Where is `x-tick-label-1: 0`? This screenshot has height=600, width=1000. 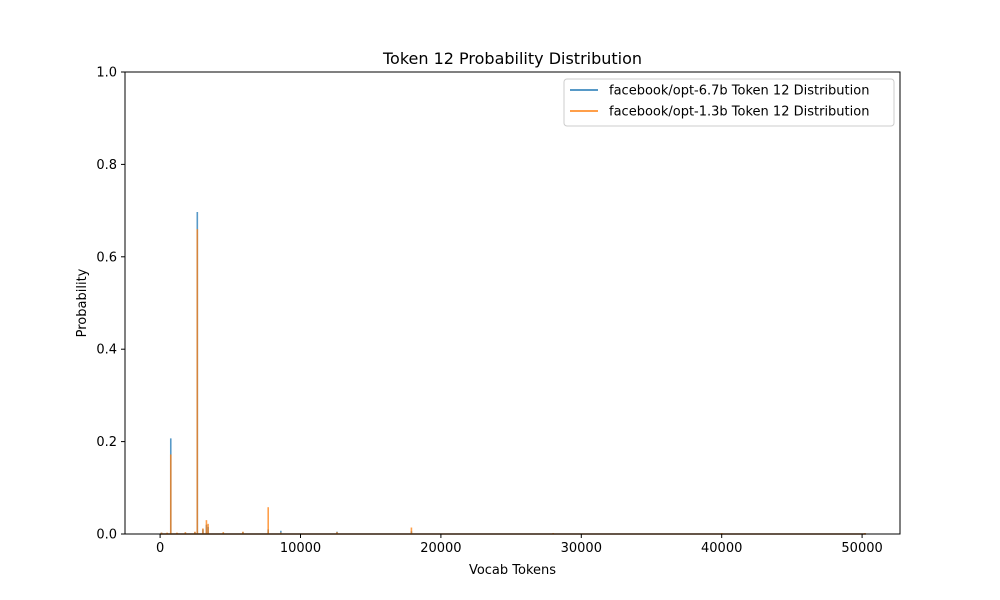
x-tick-label-1: 0 is located at coordinates (160, 548).